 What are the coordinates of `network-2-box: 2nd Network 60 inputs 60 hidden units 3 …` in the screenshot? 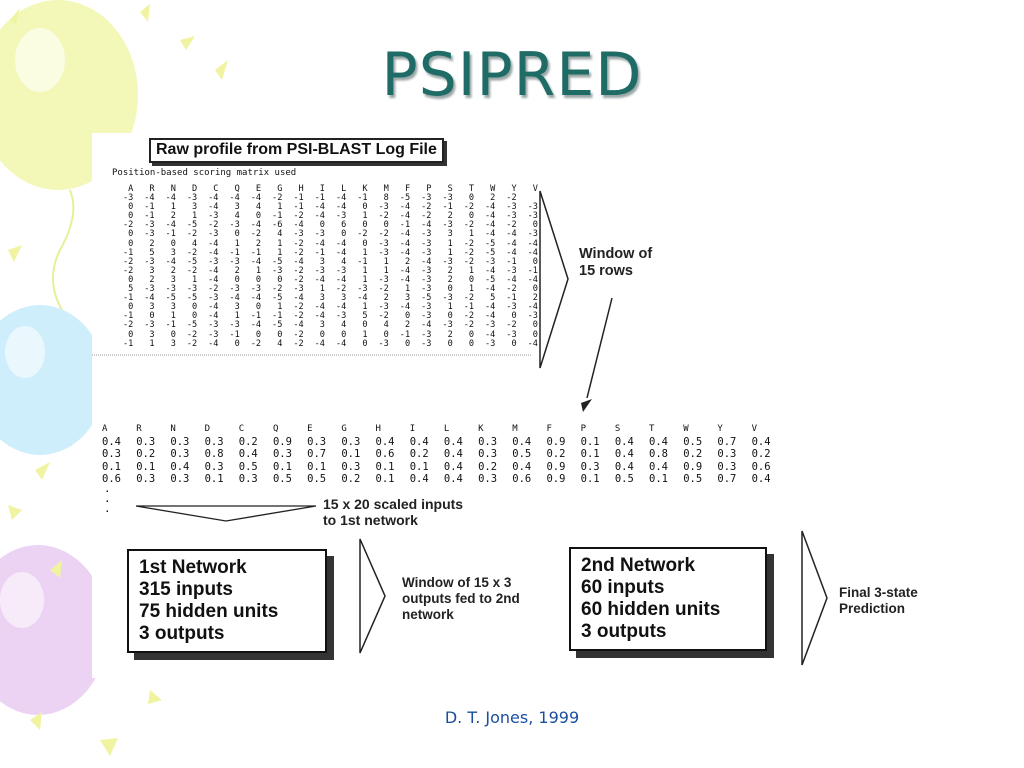 It's located at (668, 599).